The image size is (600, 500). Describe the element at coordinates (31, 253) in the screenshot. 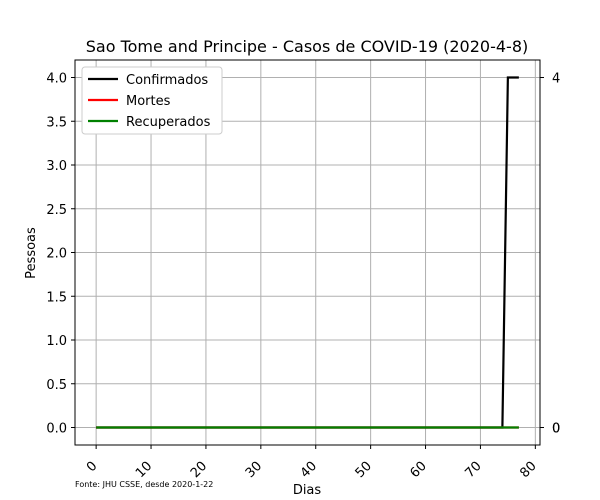

I see `y-axis-label: Pessoas` at that location.